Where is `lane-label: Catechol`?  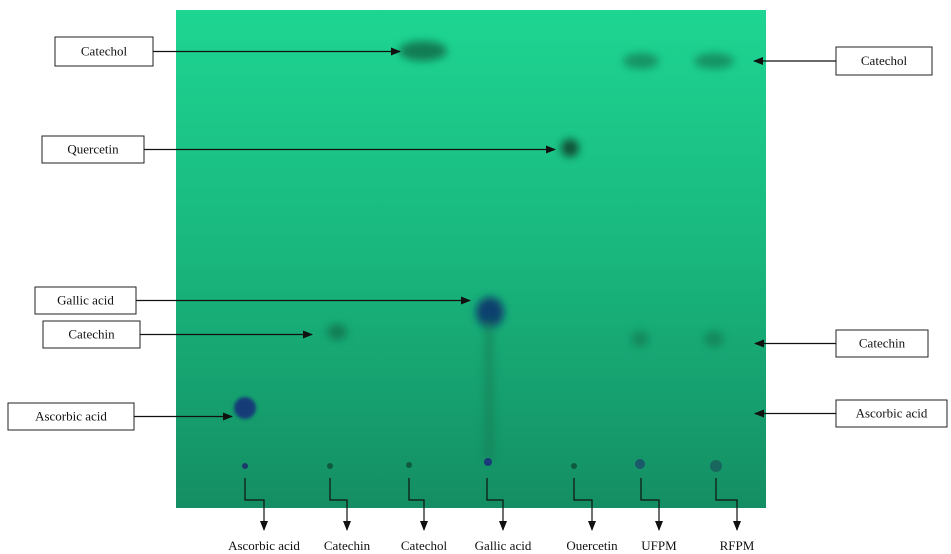
lane-label: Catechol is located at coordinates (424, 545).